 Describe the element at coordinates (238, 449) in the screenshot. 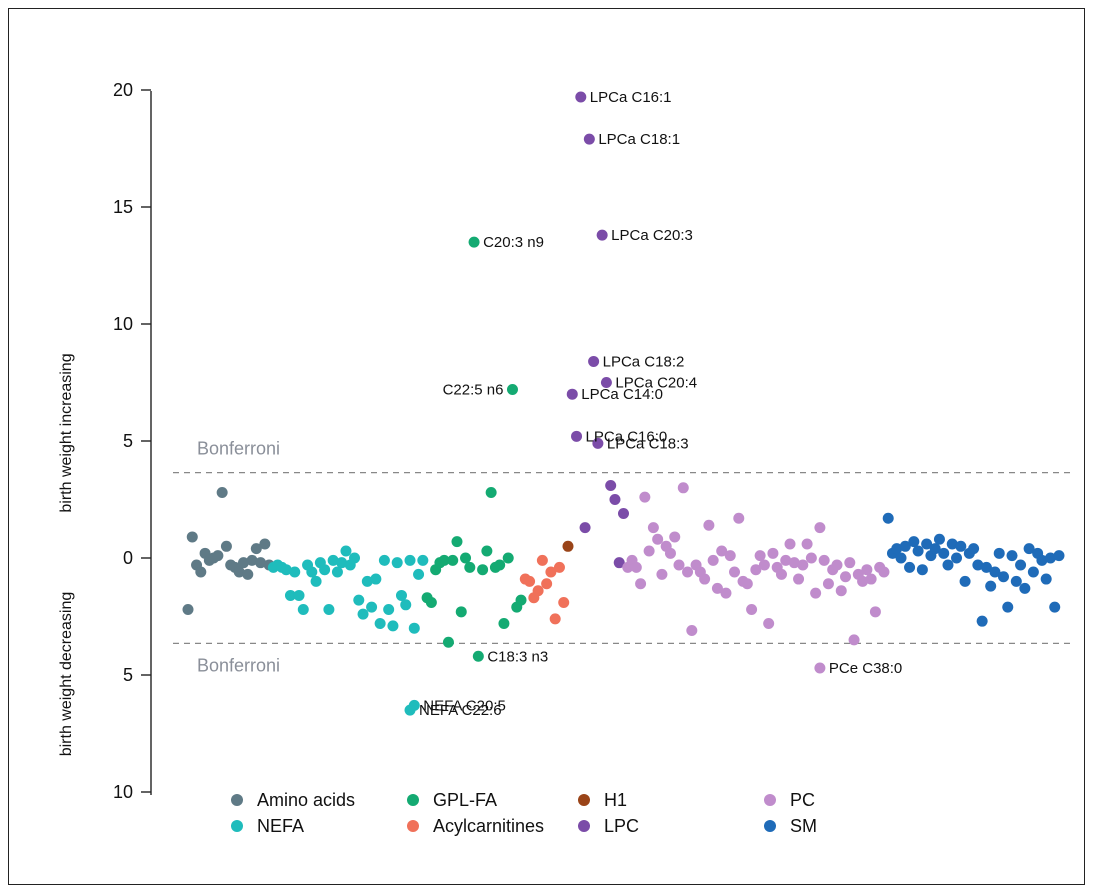

I see `bonferroni-label: Bonferroni` at that location.